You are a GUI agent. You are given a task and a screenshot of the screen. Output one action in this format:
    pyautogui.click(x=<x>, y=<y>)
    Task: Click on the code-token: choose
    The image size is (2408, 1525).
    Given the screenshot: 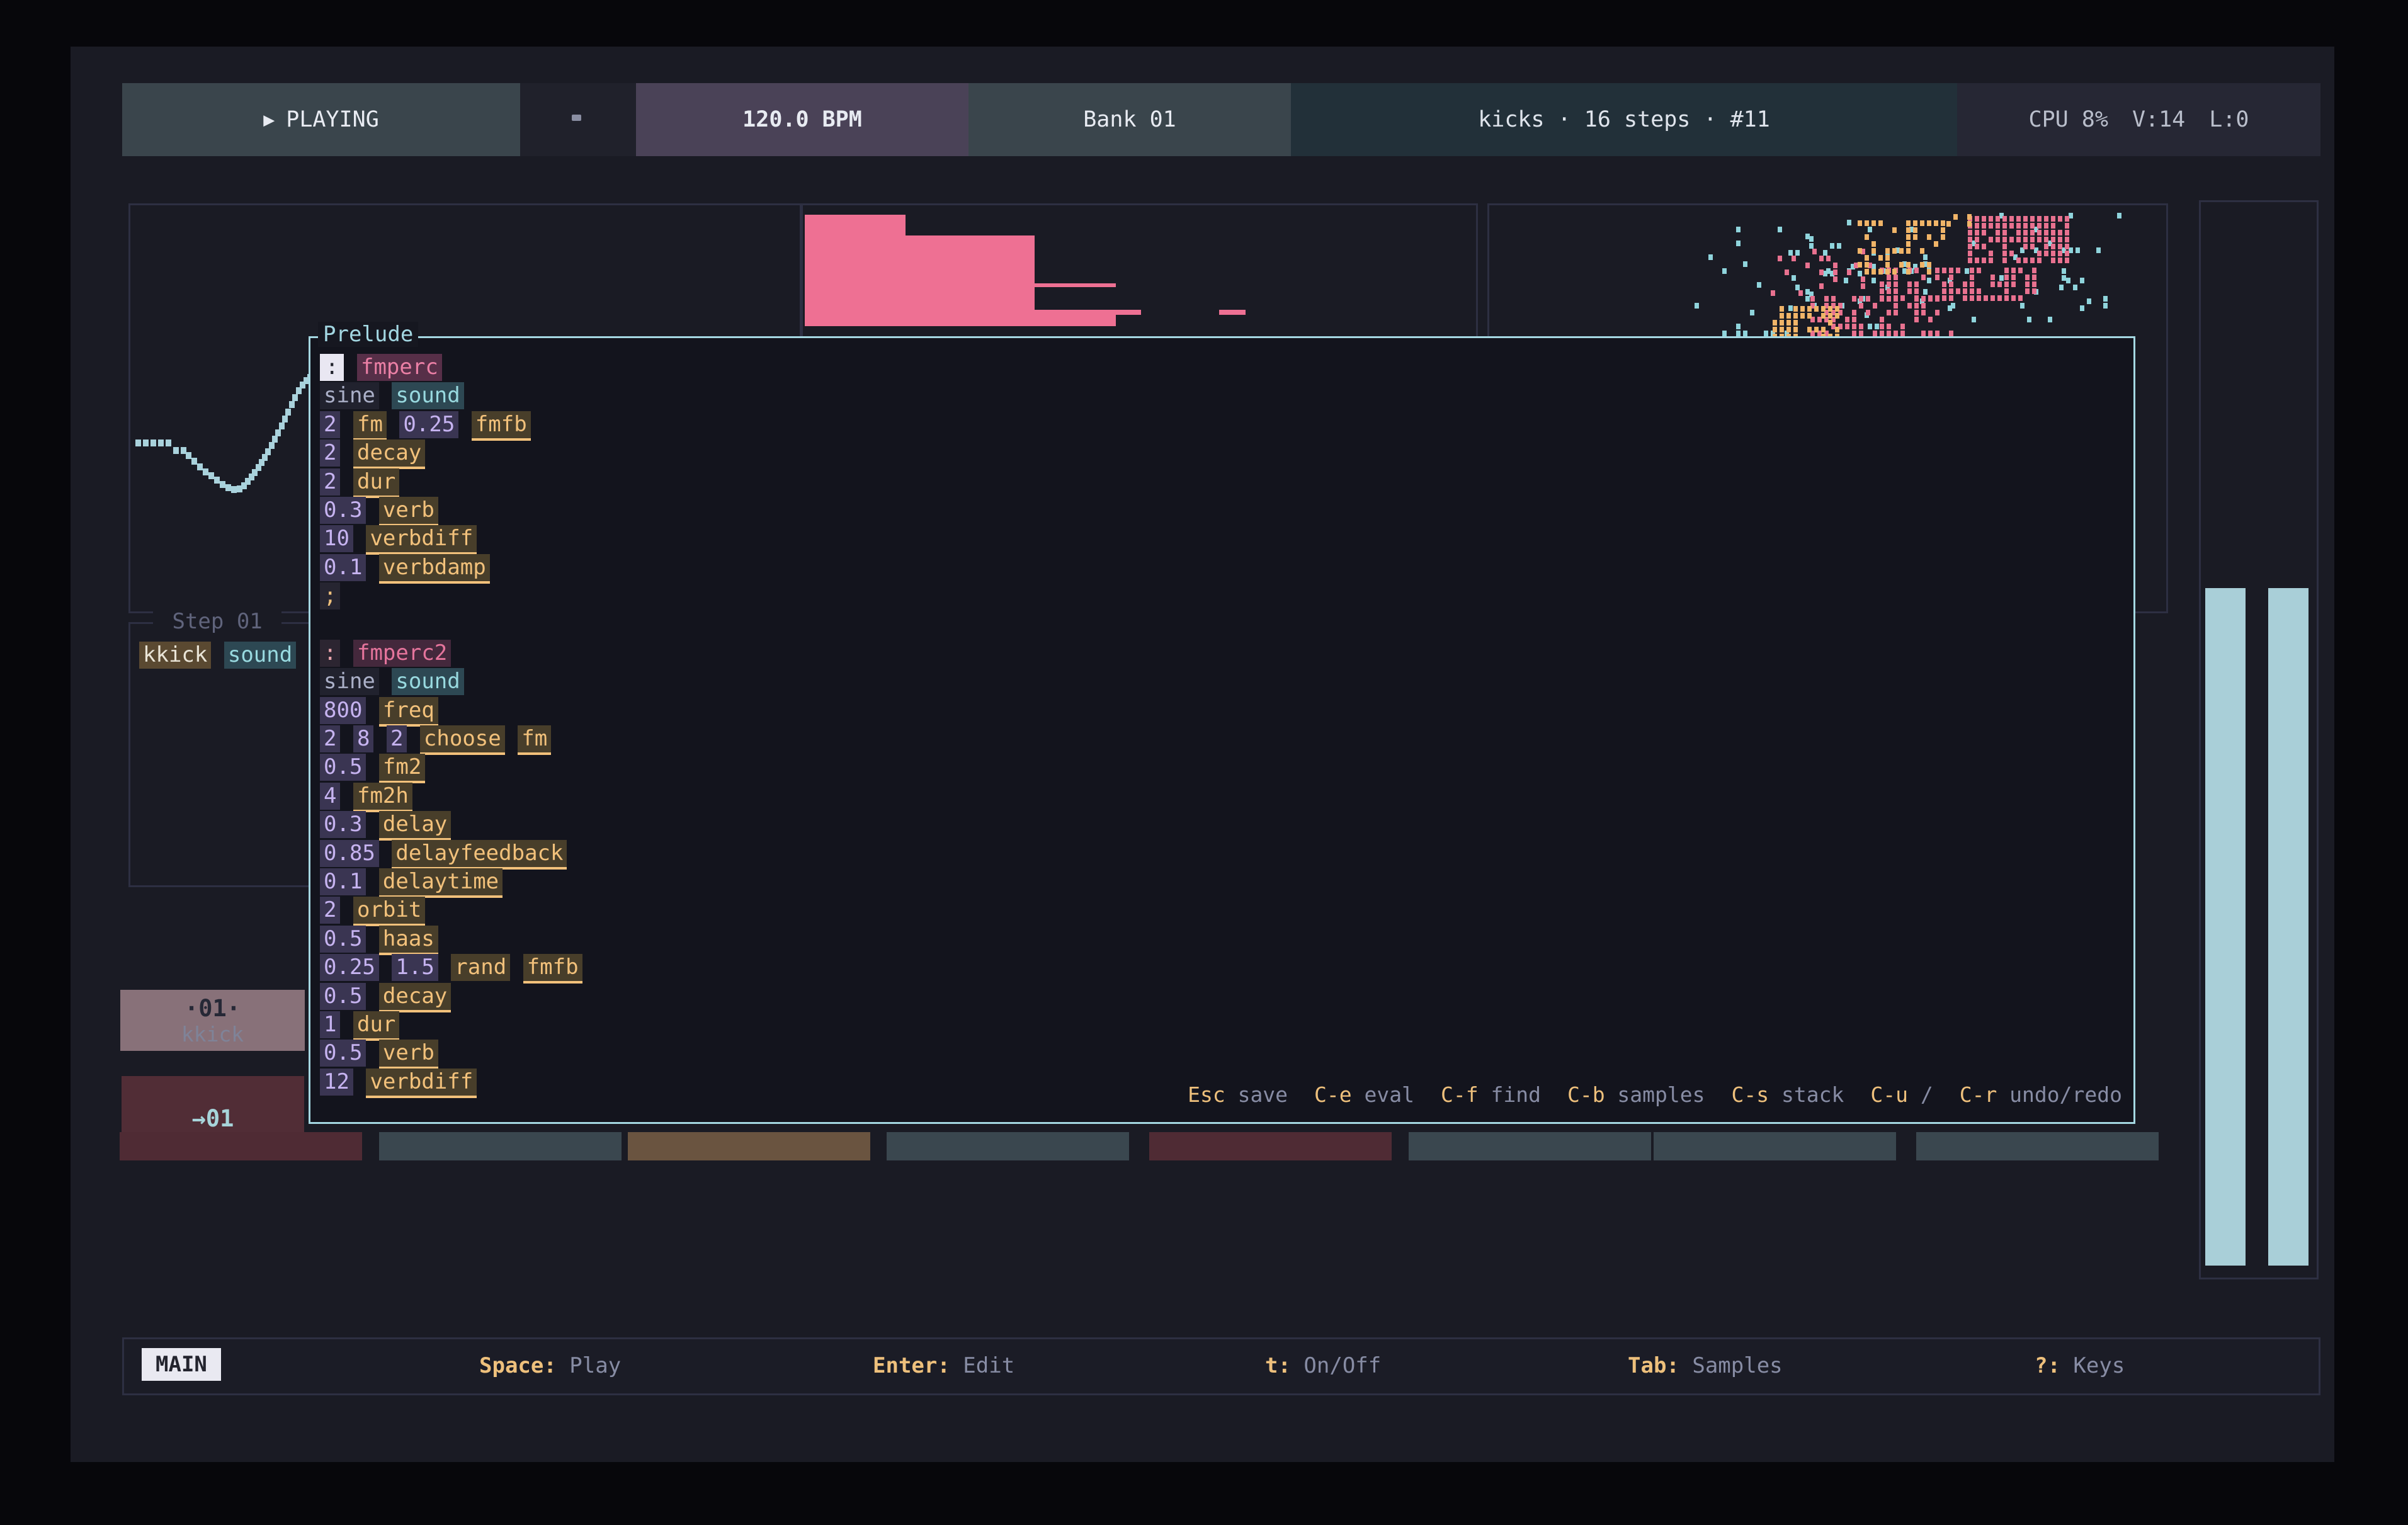 What is the action you would take?
    pyautogui.click(x=462, y=740)
    